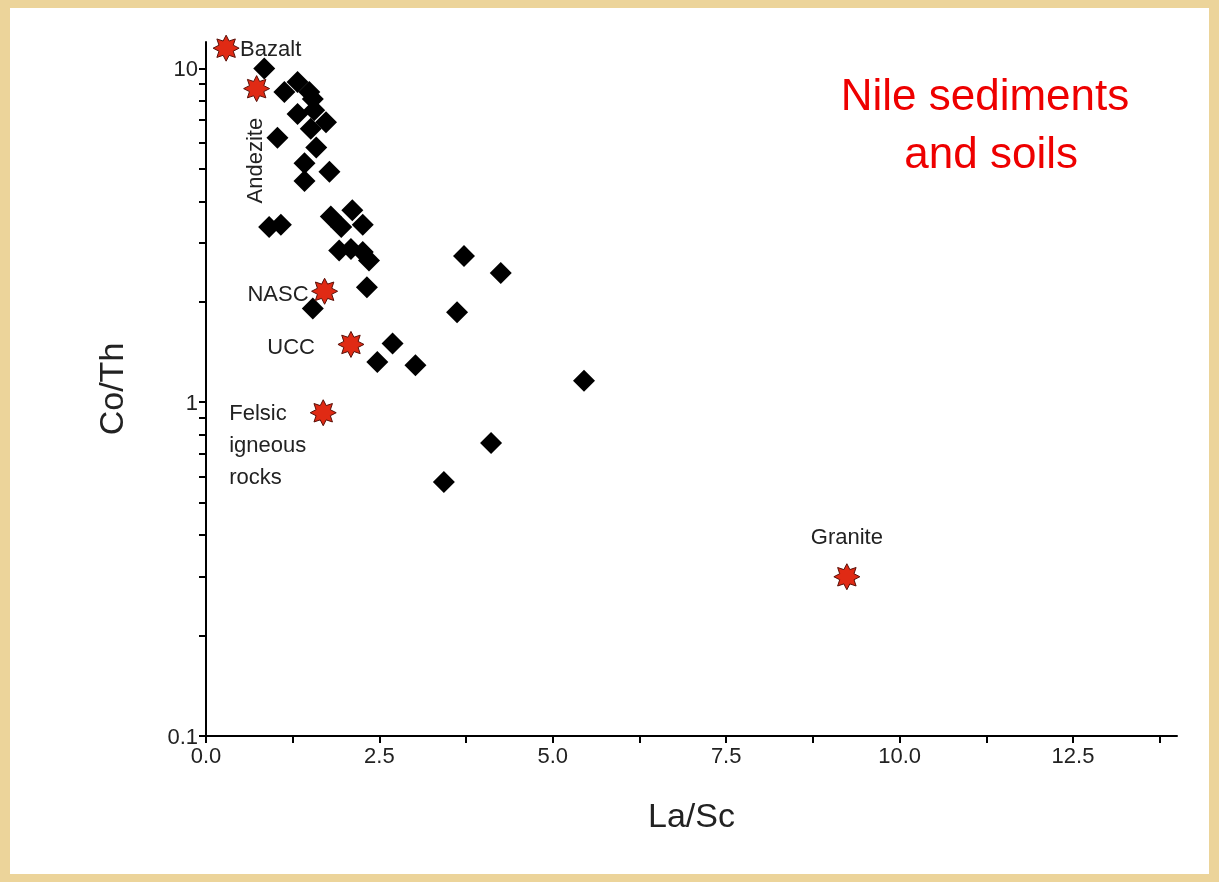  What do you see at coordinates (271, 48) in the screenshot?
I see `annotation: Bazalt` at bounding box center [271, 48].